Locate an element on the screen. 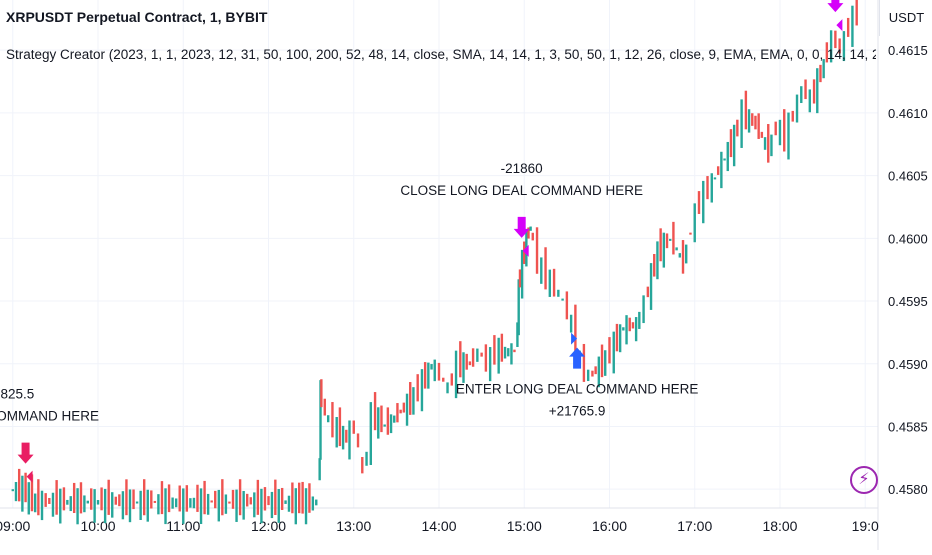 The height and width of the screenshot is (555, 932). x-tick-label: 11:00 is located at coordinates (183, 526).